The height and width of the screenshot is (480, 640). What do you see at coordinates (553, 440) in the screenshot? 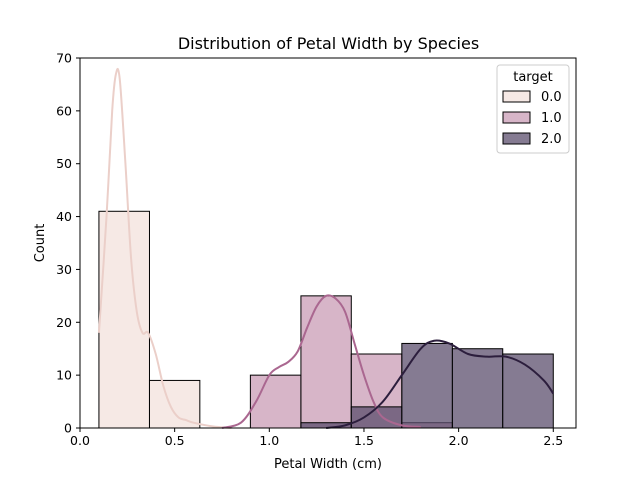
I see `x-tick-label: 2.5` at bounding box center [553, 440].